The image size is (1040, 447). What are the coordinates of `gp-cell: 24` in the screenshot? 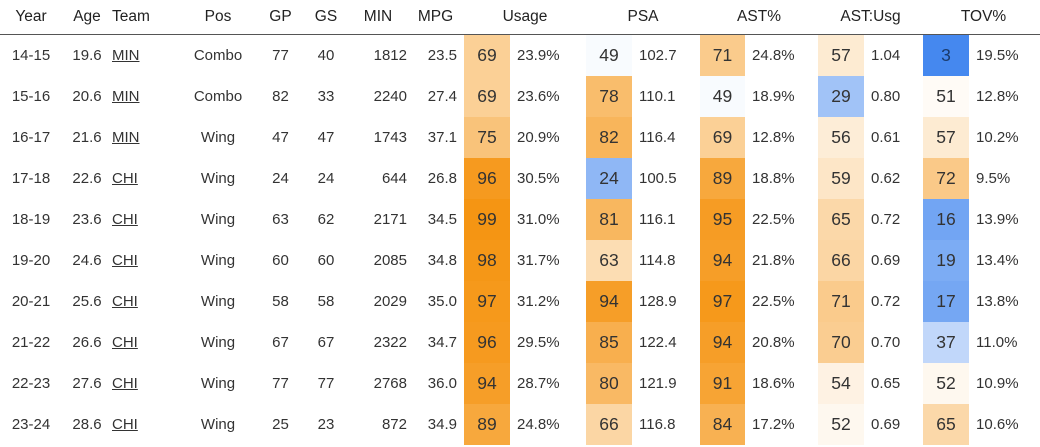 It's located at (280, 178).